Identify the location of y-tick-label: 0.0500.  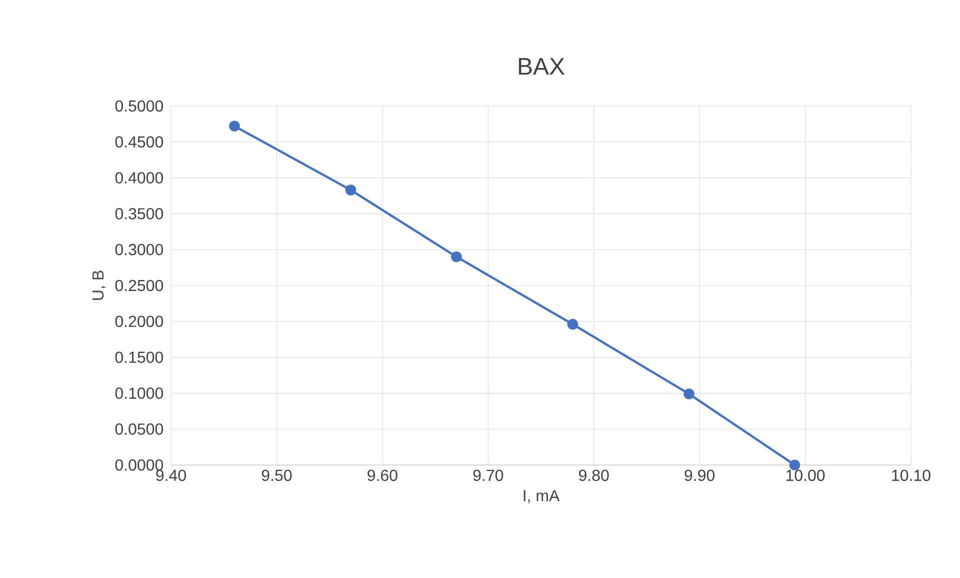
(139, 429).